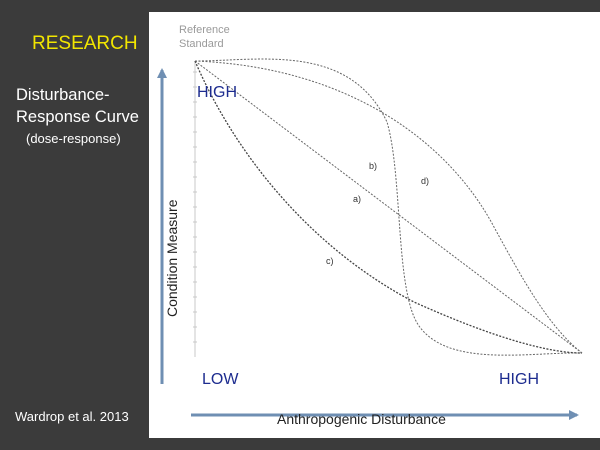 This screenshot has width=600, height=450. Describe the element at coordinates (361, 419) in the screenshot. I see `x-axis-label: Anthropogenic Disturbance` at that location.